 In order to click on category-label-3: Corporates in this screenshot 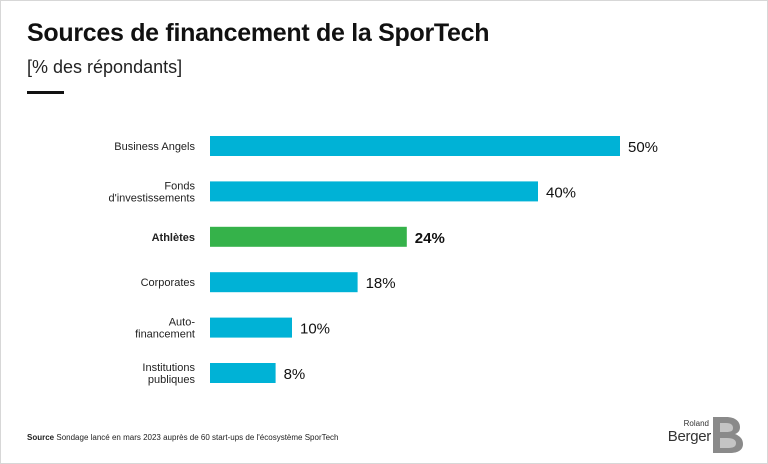, I will do `click(168, 283)`.